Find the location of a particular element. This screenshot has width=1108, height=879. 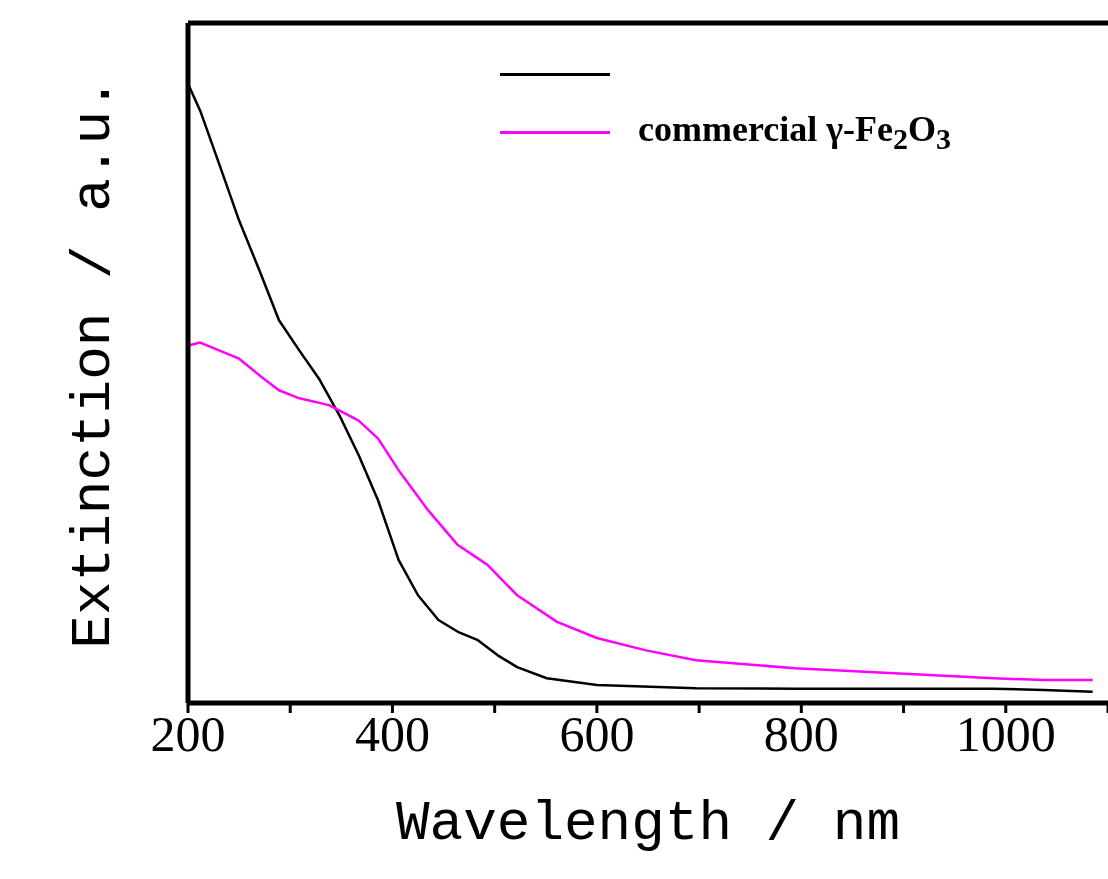

y-axis-title: Extinction / a.u. is located at coordinates (93, 363).